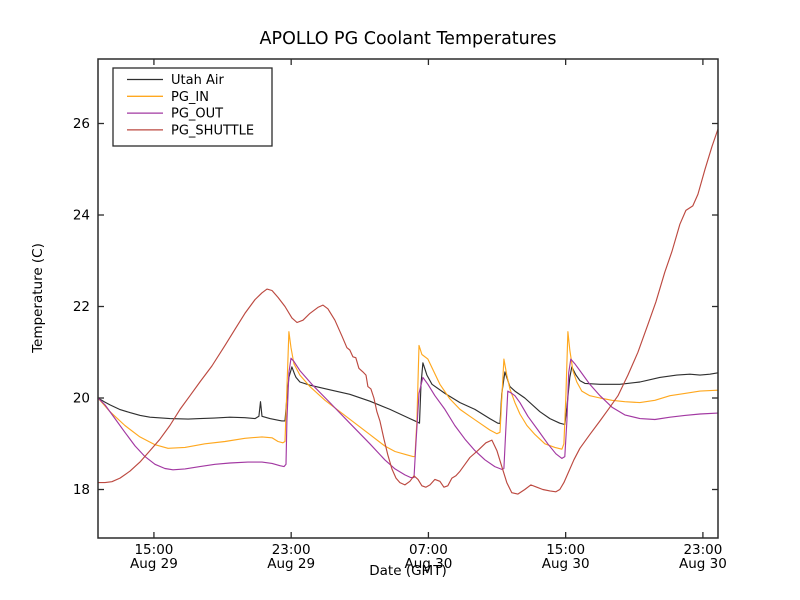 The image size is (800, 600). What do you see at coordinates (190, 97) in the screenshot?
I see `legend-label: PG_IN` at bounding box center [190, 97].